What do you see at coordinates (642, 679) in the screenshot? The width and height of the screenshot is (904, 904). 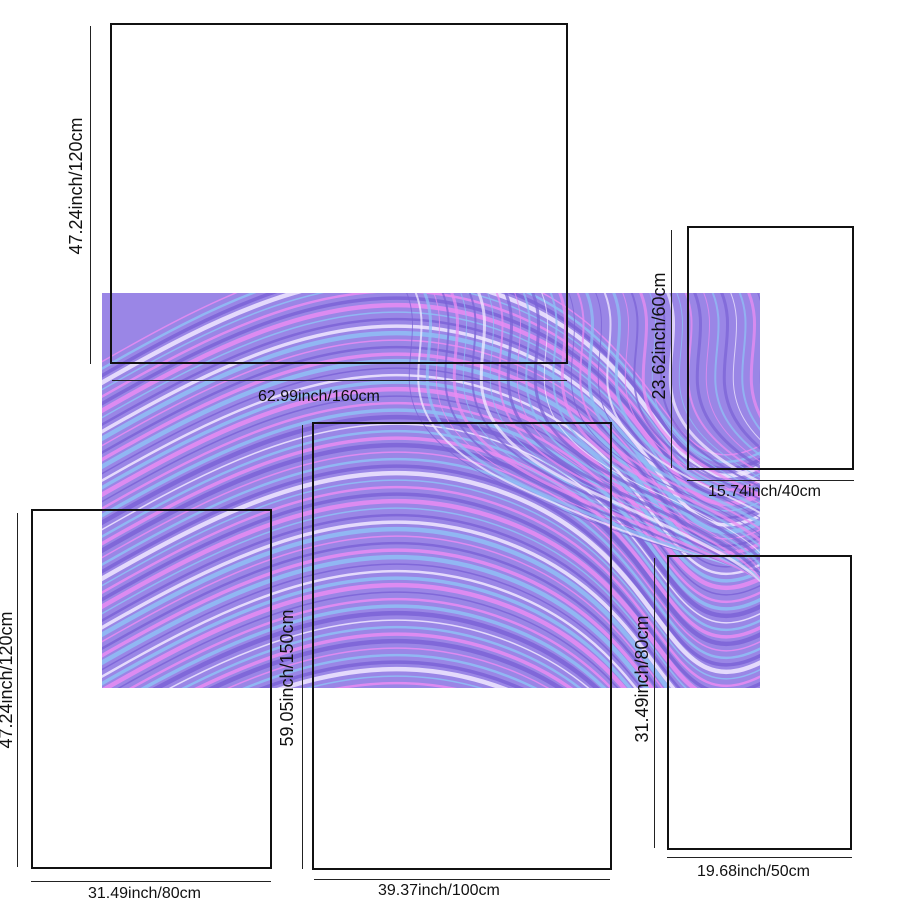 I see `height-label-bottom-right: 31.49inch/80cm` at bounding box center [642, 679].